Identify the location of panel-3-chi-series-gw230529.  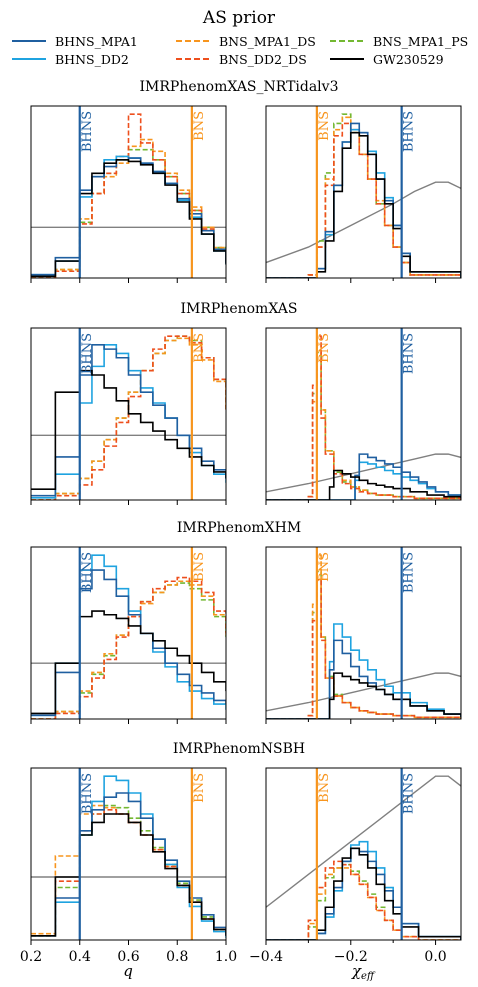
(363, 695).